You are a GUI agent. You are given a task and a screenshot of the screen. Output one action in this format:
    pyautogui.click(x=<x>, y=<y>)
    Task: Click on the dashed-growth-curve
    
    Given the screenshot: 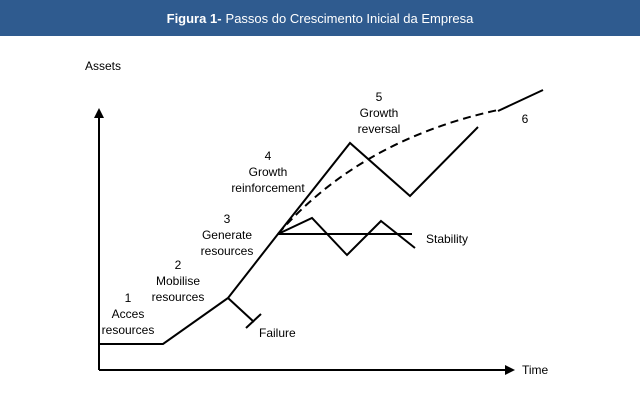 What is the action you would take?
    pyautogui.click(x=388, y=172)
    